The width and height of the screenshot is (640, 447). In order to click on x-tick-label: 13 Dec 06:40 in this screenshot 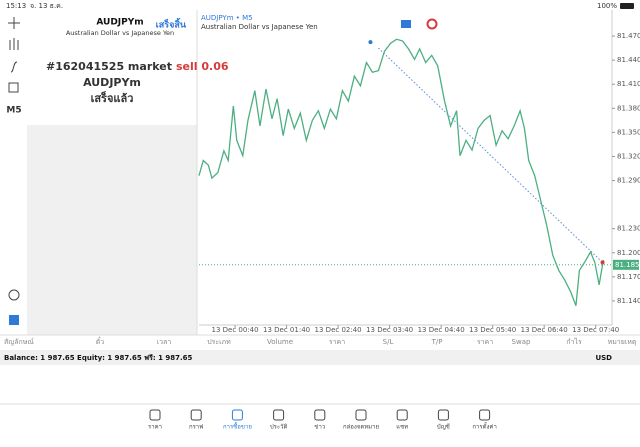, I will do `click(544, 330)`.